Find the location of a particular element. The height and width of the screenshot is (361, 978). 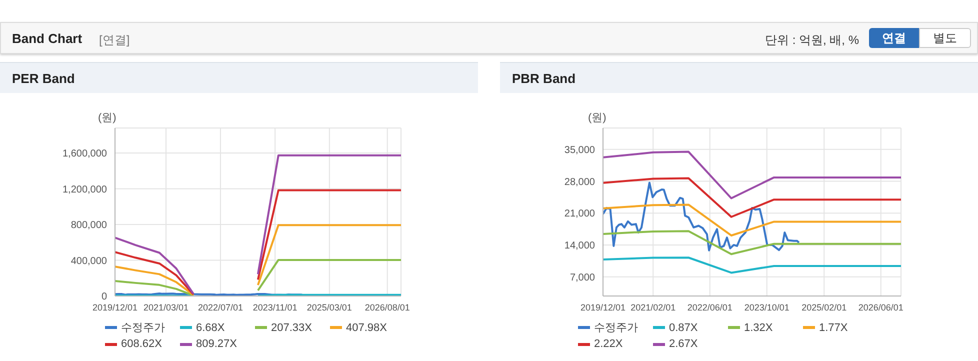

x-tick-label: 2021/03/01 is located at coordinates (166, 307).